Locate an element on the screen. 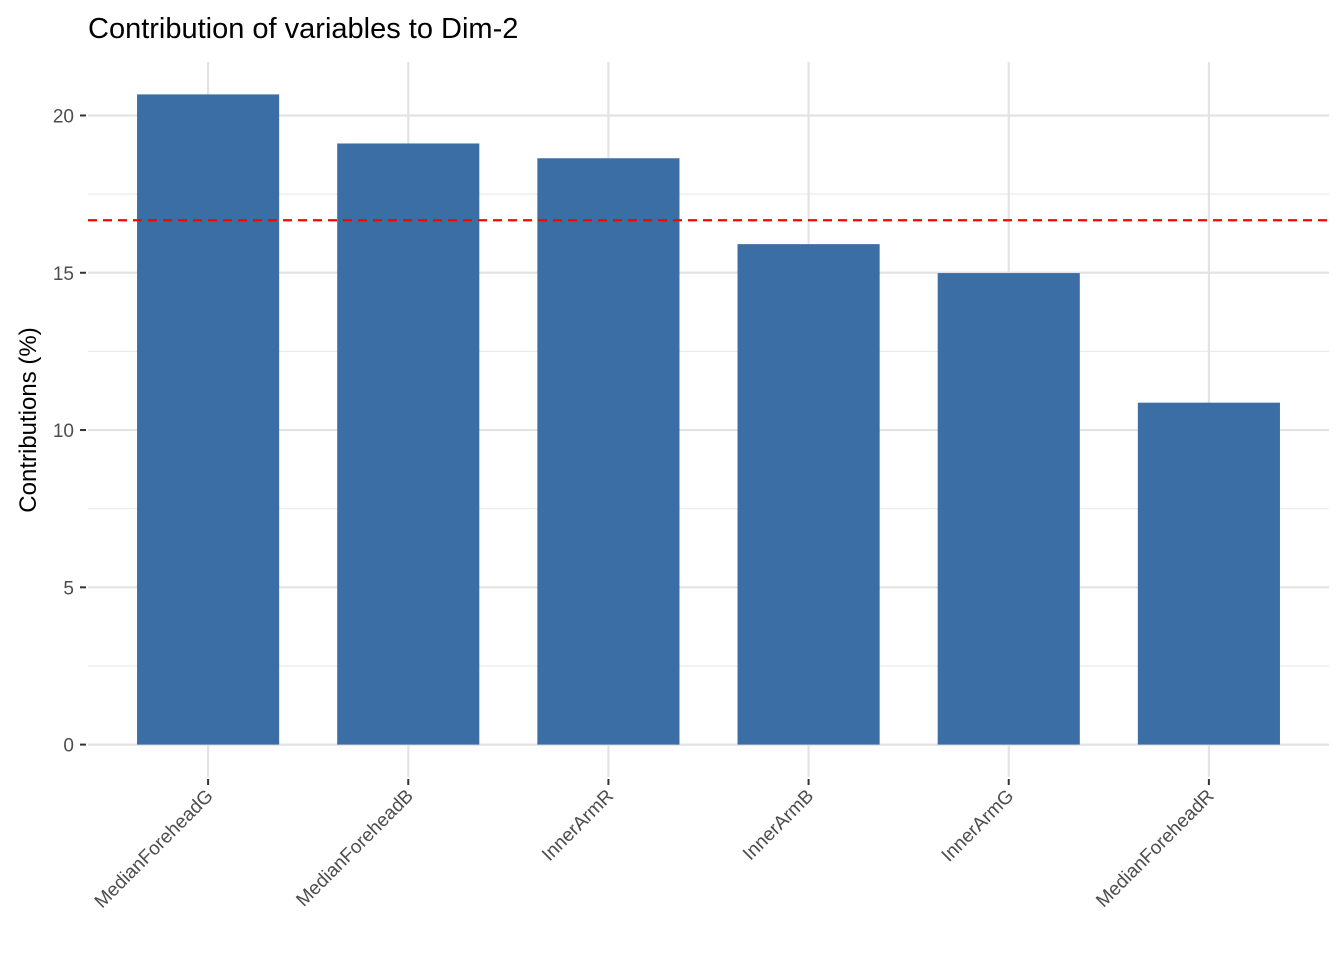 The image size is (1344, 965). y-tick-label: 0 is located at coordinates (68, 746).